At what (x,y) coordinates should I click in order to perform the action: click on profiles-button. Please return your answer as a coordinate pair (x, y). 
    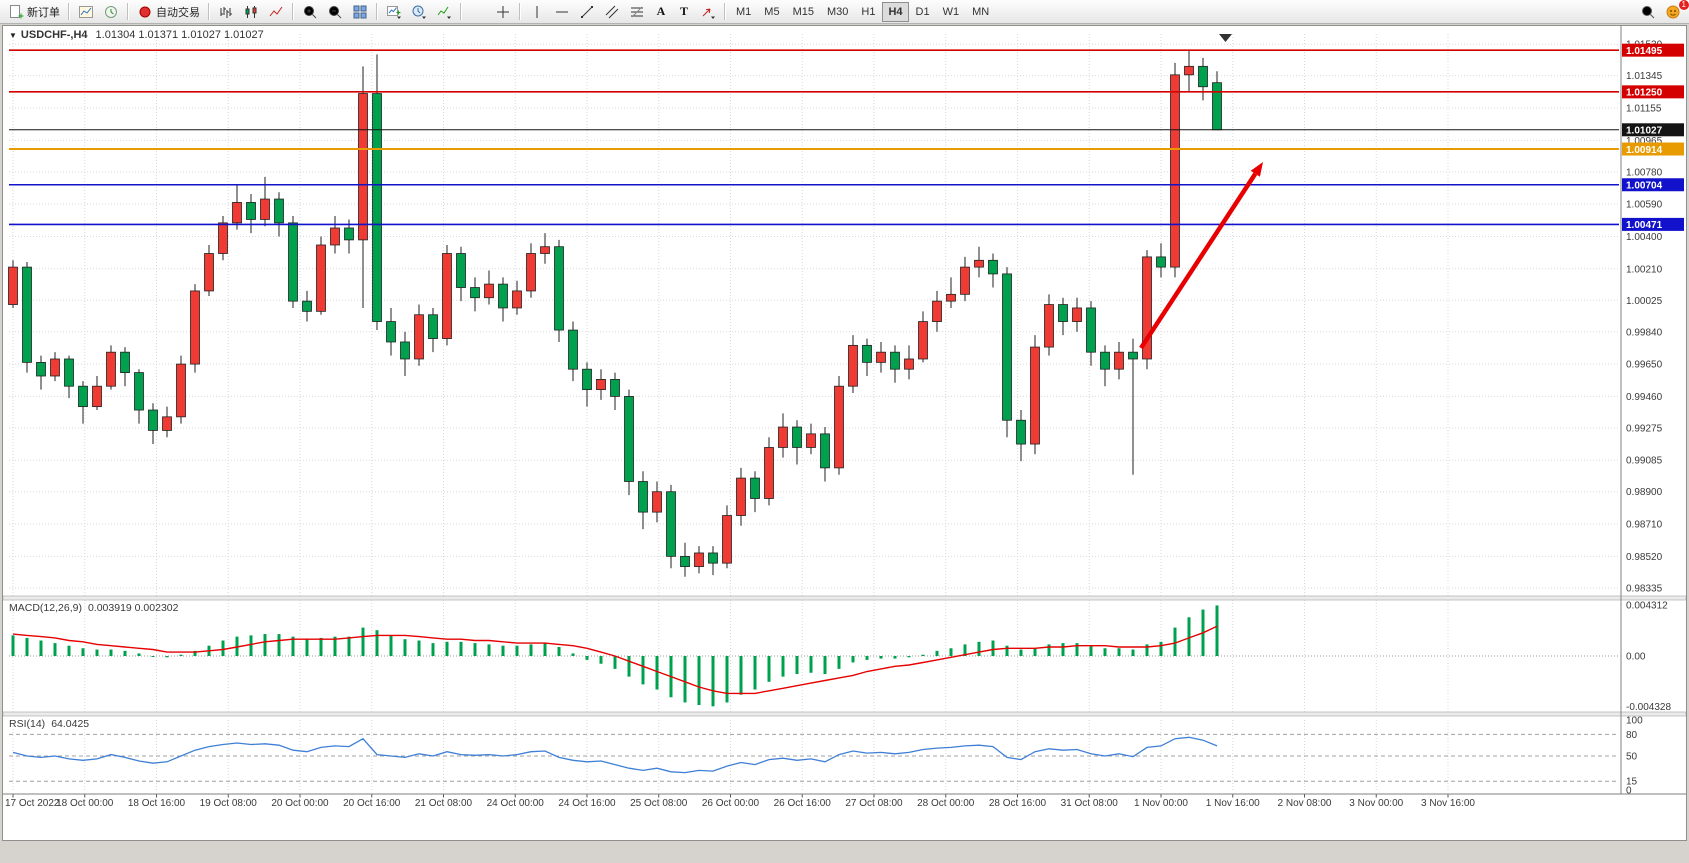
    Looking at the image, I should click on (419, 12).